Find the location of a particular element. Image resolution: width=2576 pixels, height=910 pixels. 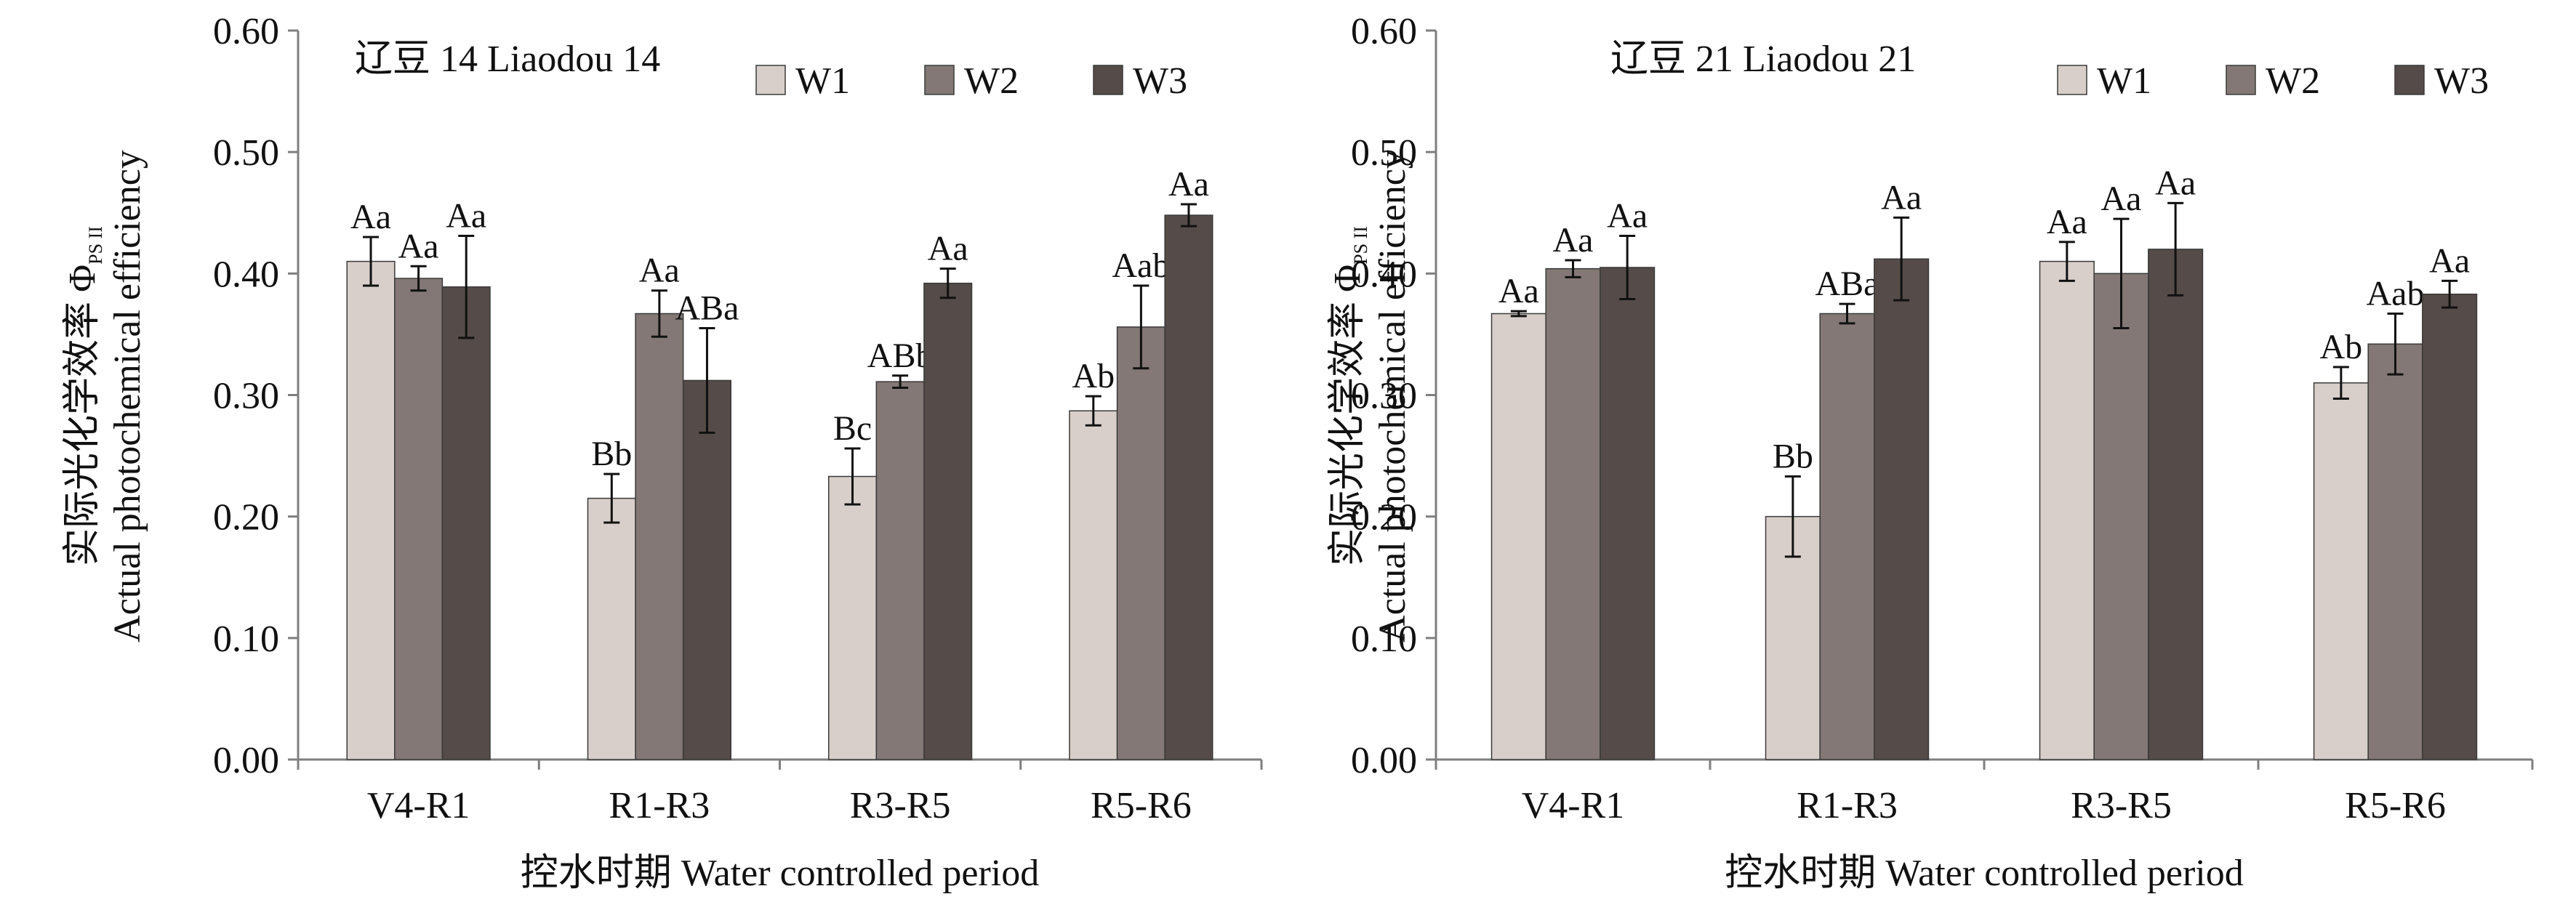

chart-title: 辽豆 21 Liaodou 21 is located at coordinates (1763, 59).